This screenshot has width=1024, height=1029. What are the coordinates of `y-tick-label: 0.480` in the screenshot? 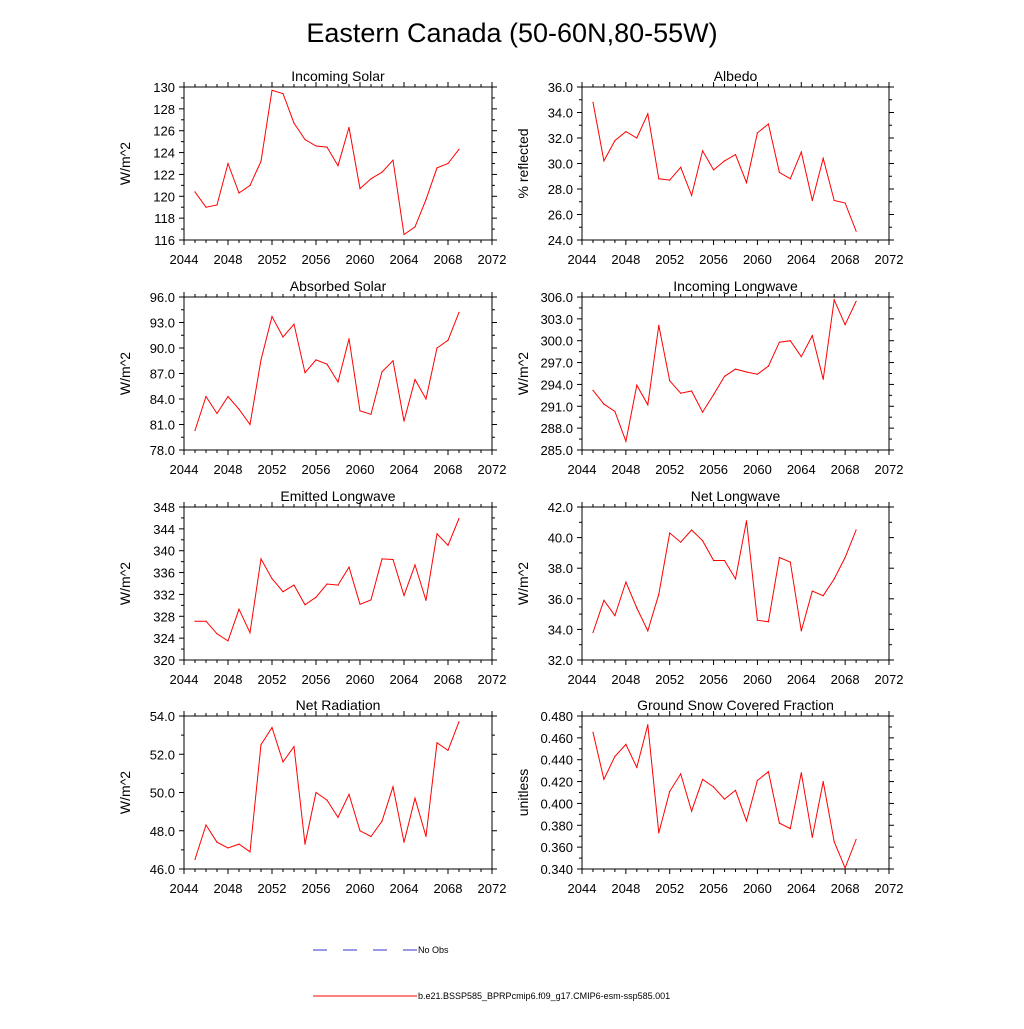 It's located at (556, 716).